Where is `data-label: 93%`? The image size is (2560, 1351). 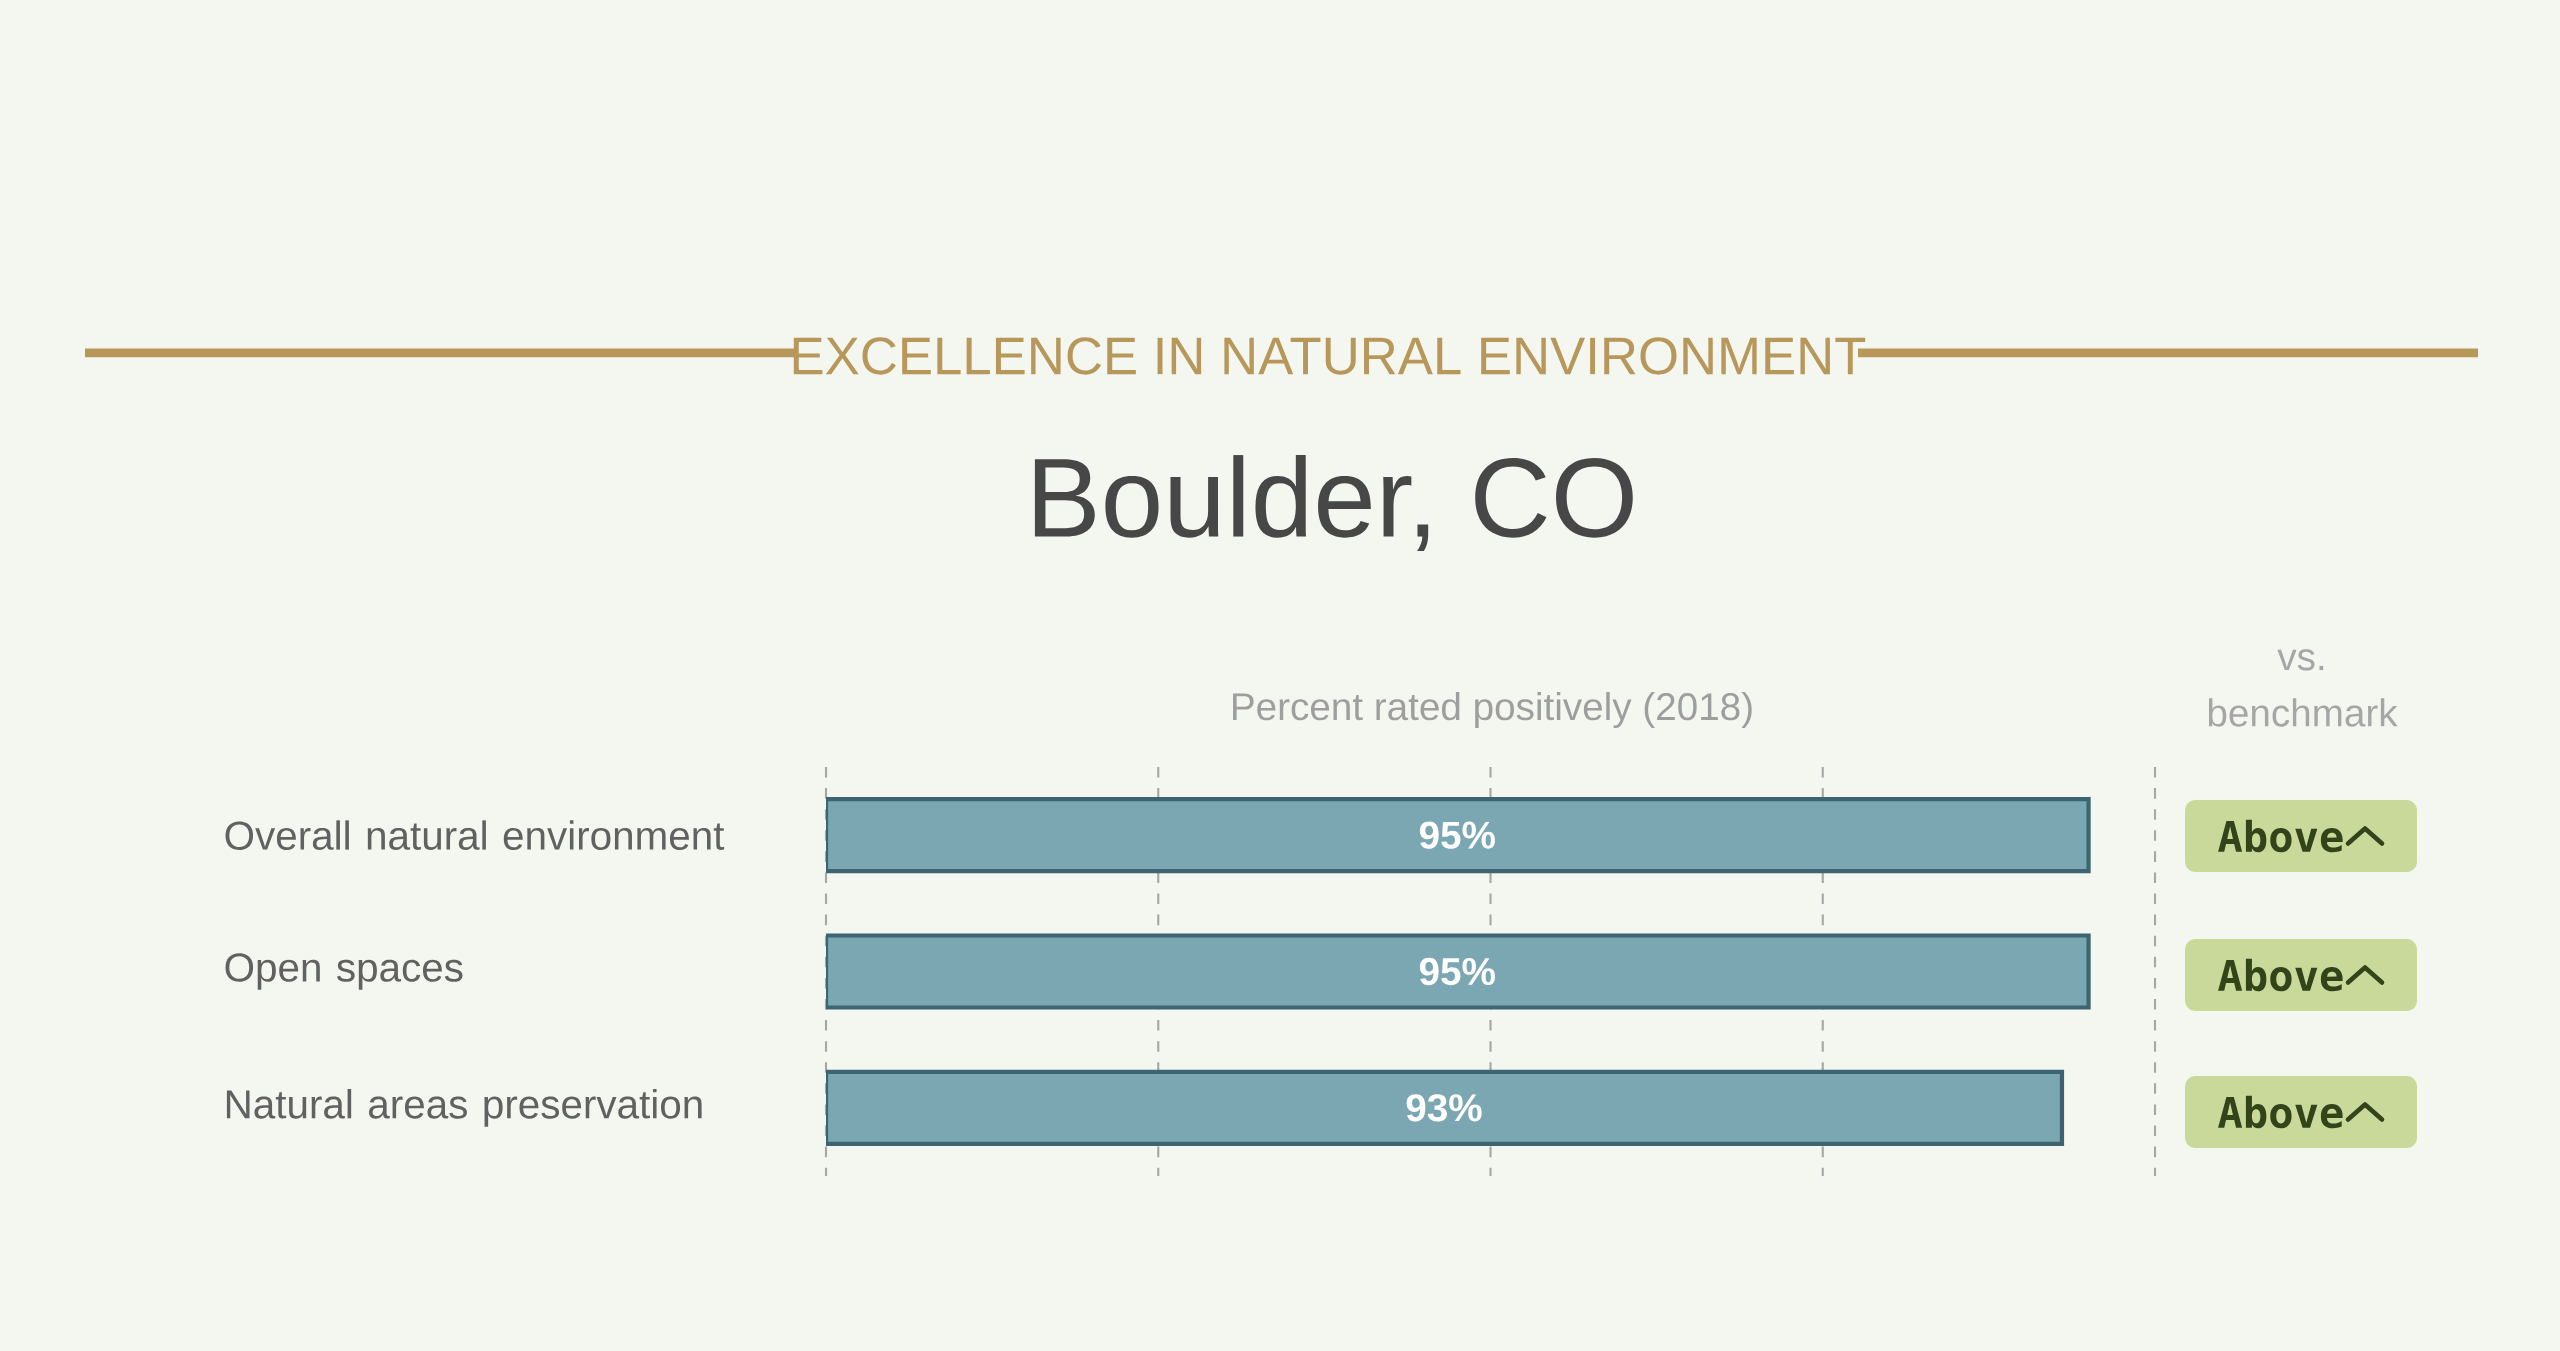 data-label: 93% is located at coordinates (1444, 1108).